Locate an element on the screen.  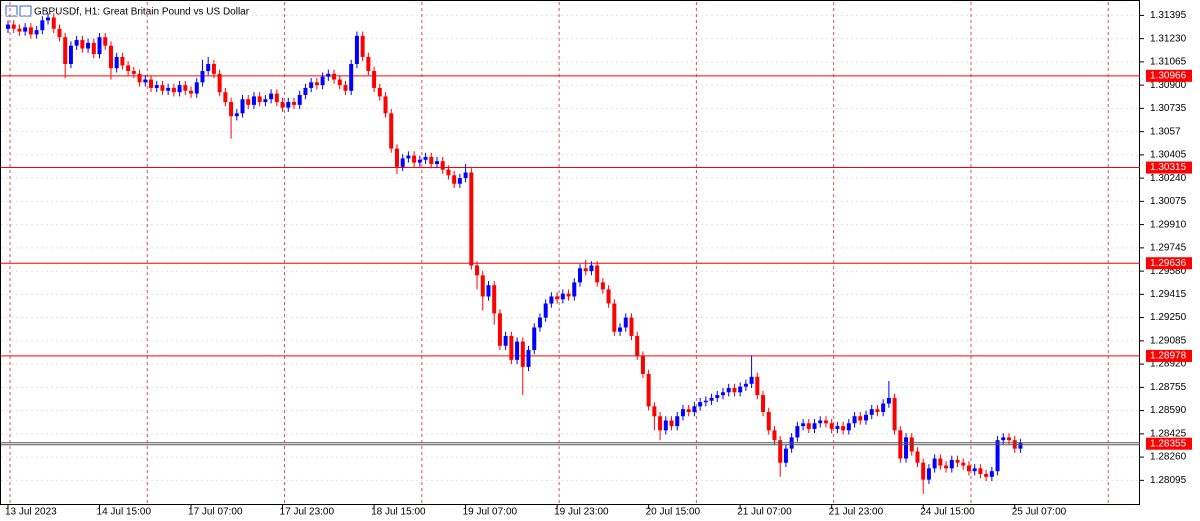
y-tick-label: 1.29085 is located at coordinates (1168, 340).